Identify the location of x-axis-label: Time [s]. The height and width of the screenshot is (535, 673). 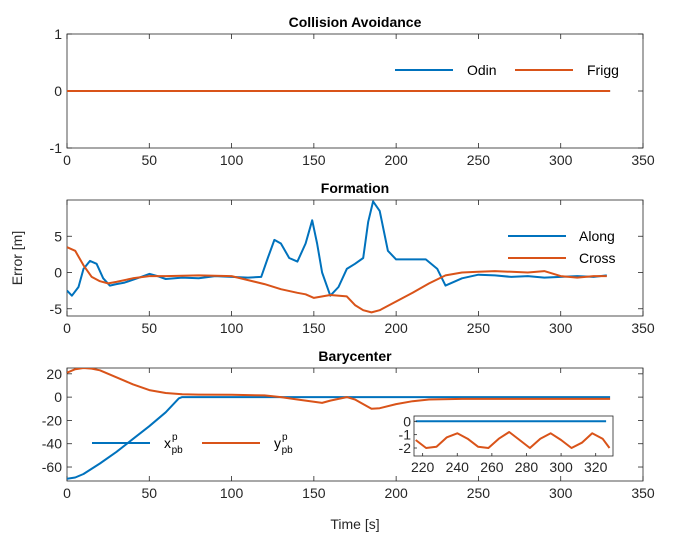
(354, 524).